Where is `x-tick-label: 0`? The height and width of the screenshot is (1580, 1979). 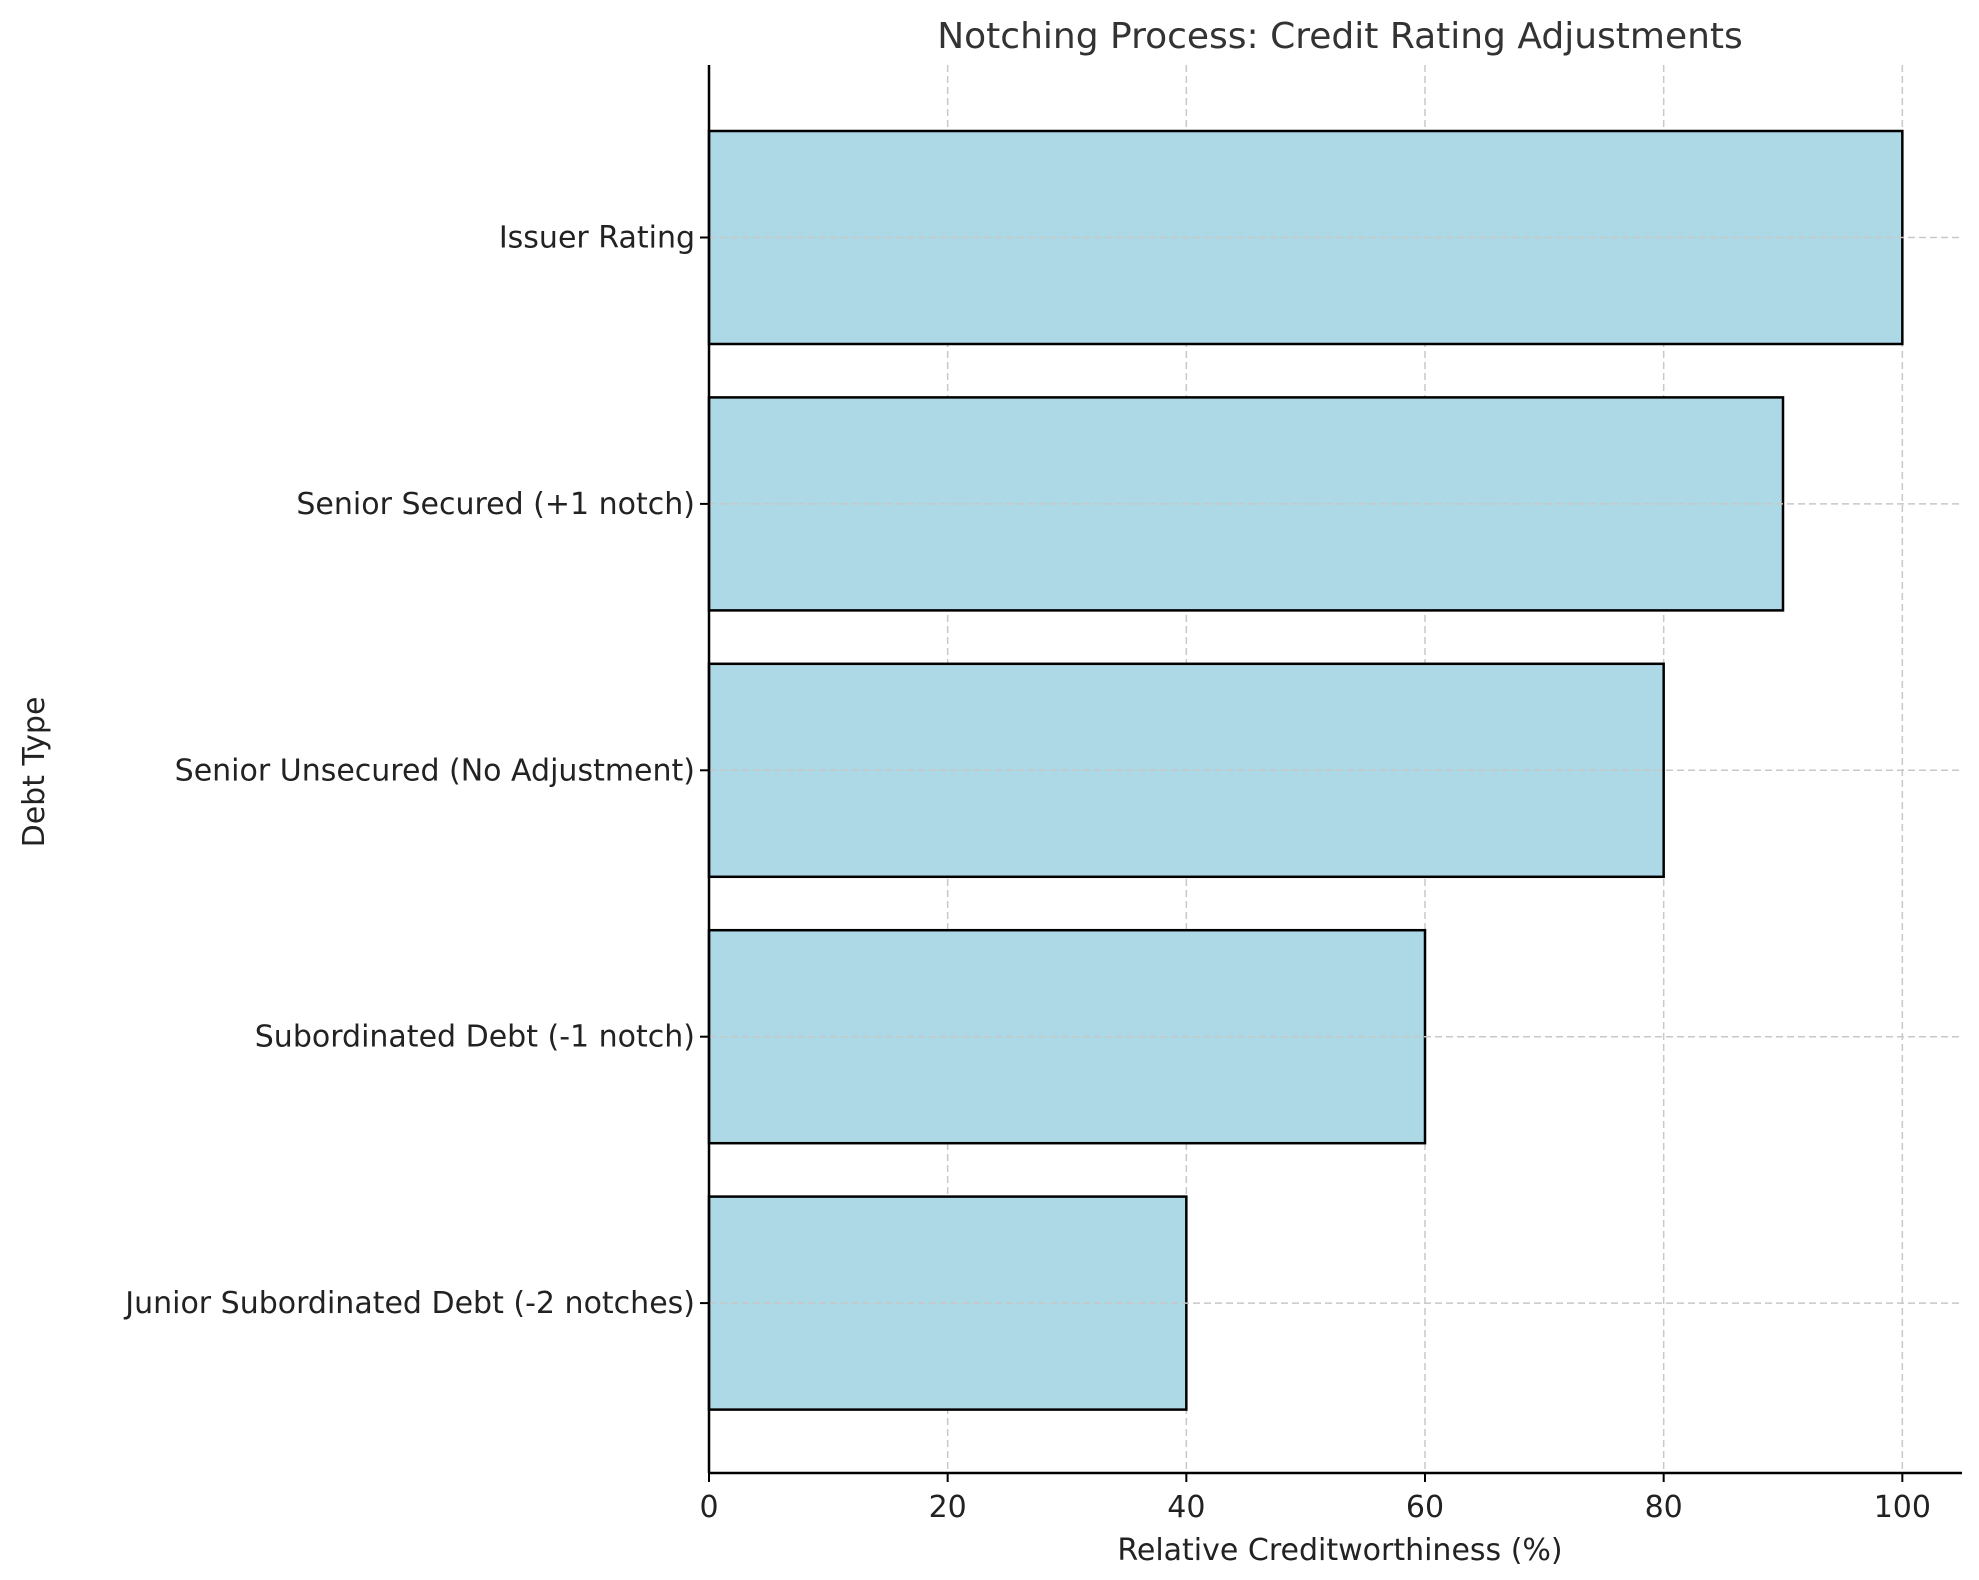
x-tick-label: 0 is located at coordinates (708, 1507).